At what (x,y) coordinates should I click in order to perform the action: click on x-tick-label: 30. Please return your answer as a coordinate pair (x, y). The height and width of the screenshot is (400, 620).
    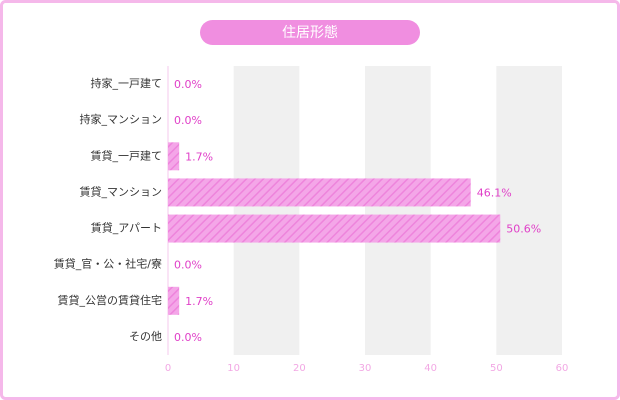
    Looking at the image, I should click on (365, 368).